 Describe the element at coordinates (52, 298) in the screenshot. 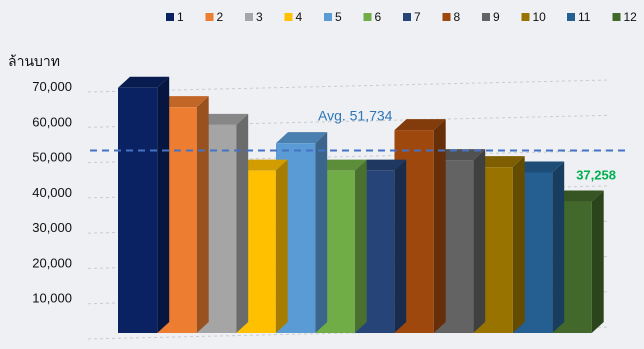

I see `y-tick-label: 10,000` at that location.